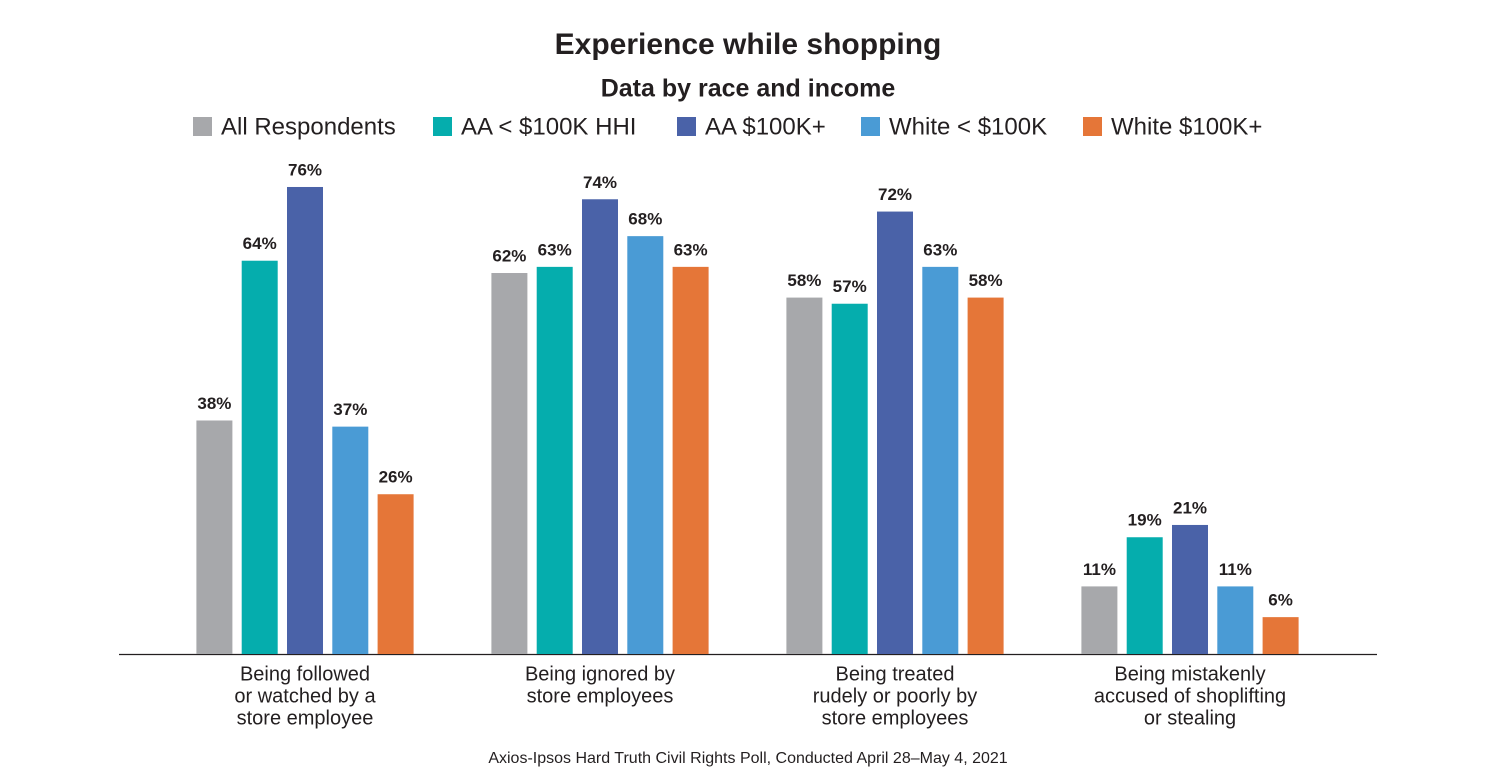  Describe the element at coordinates (748, 89) in the screenshot. I see `chart-subtitle: Data by race and income` at that location.